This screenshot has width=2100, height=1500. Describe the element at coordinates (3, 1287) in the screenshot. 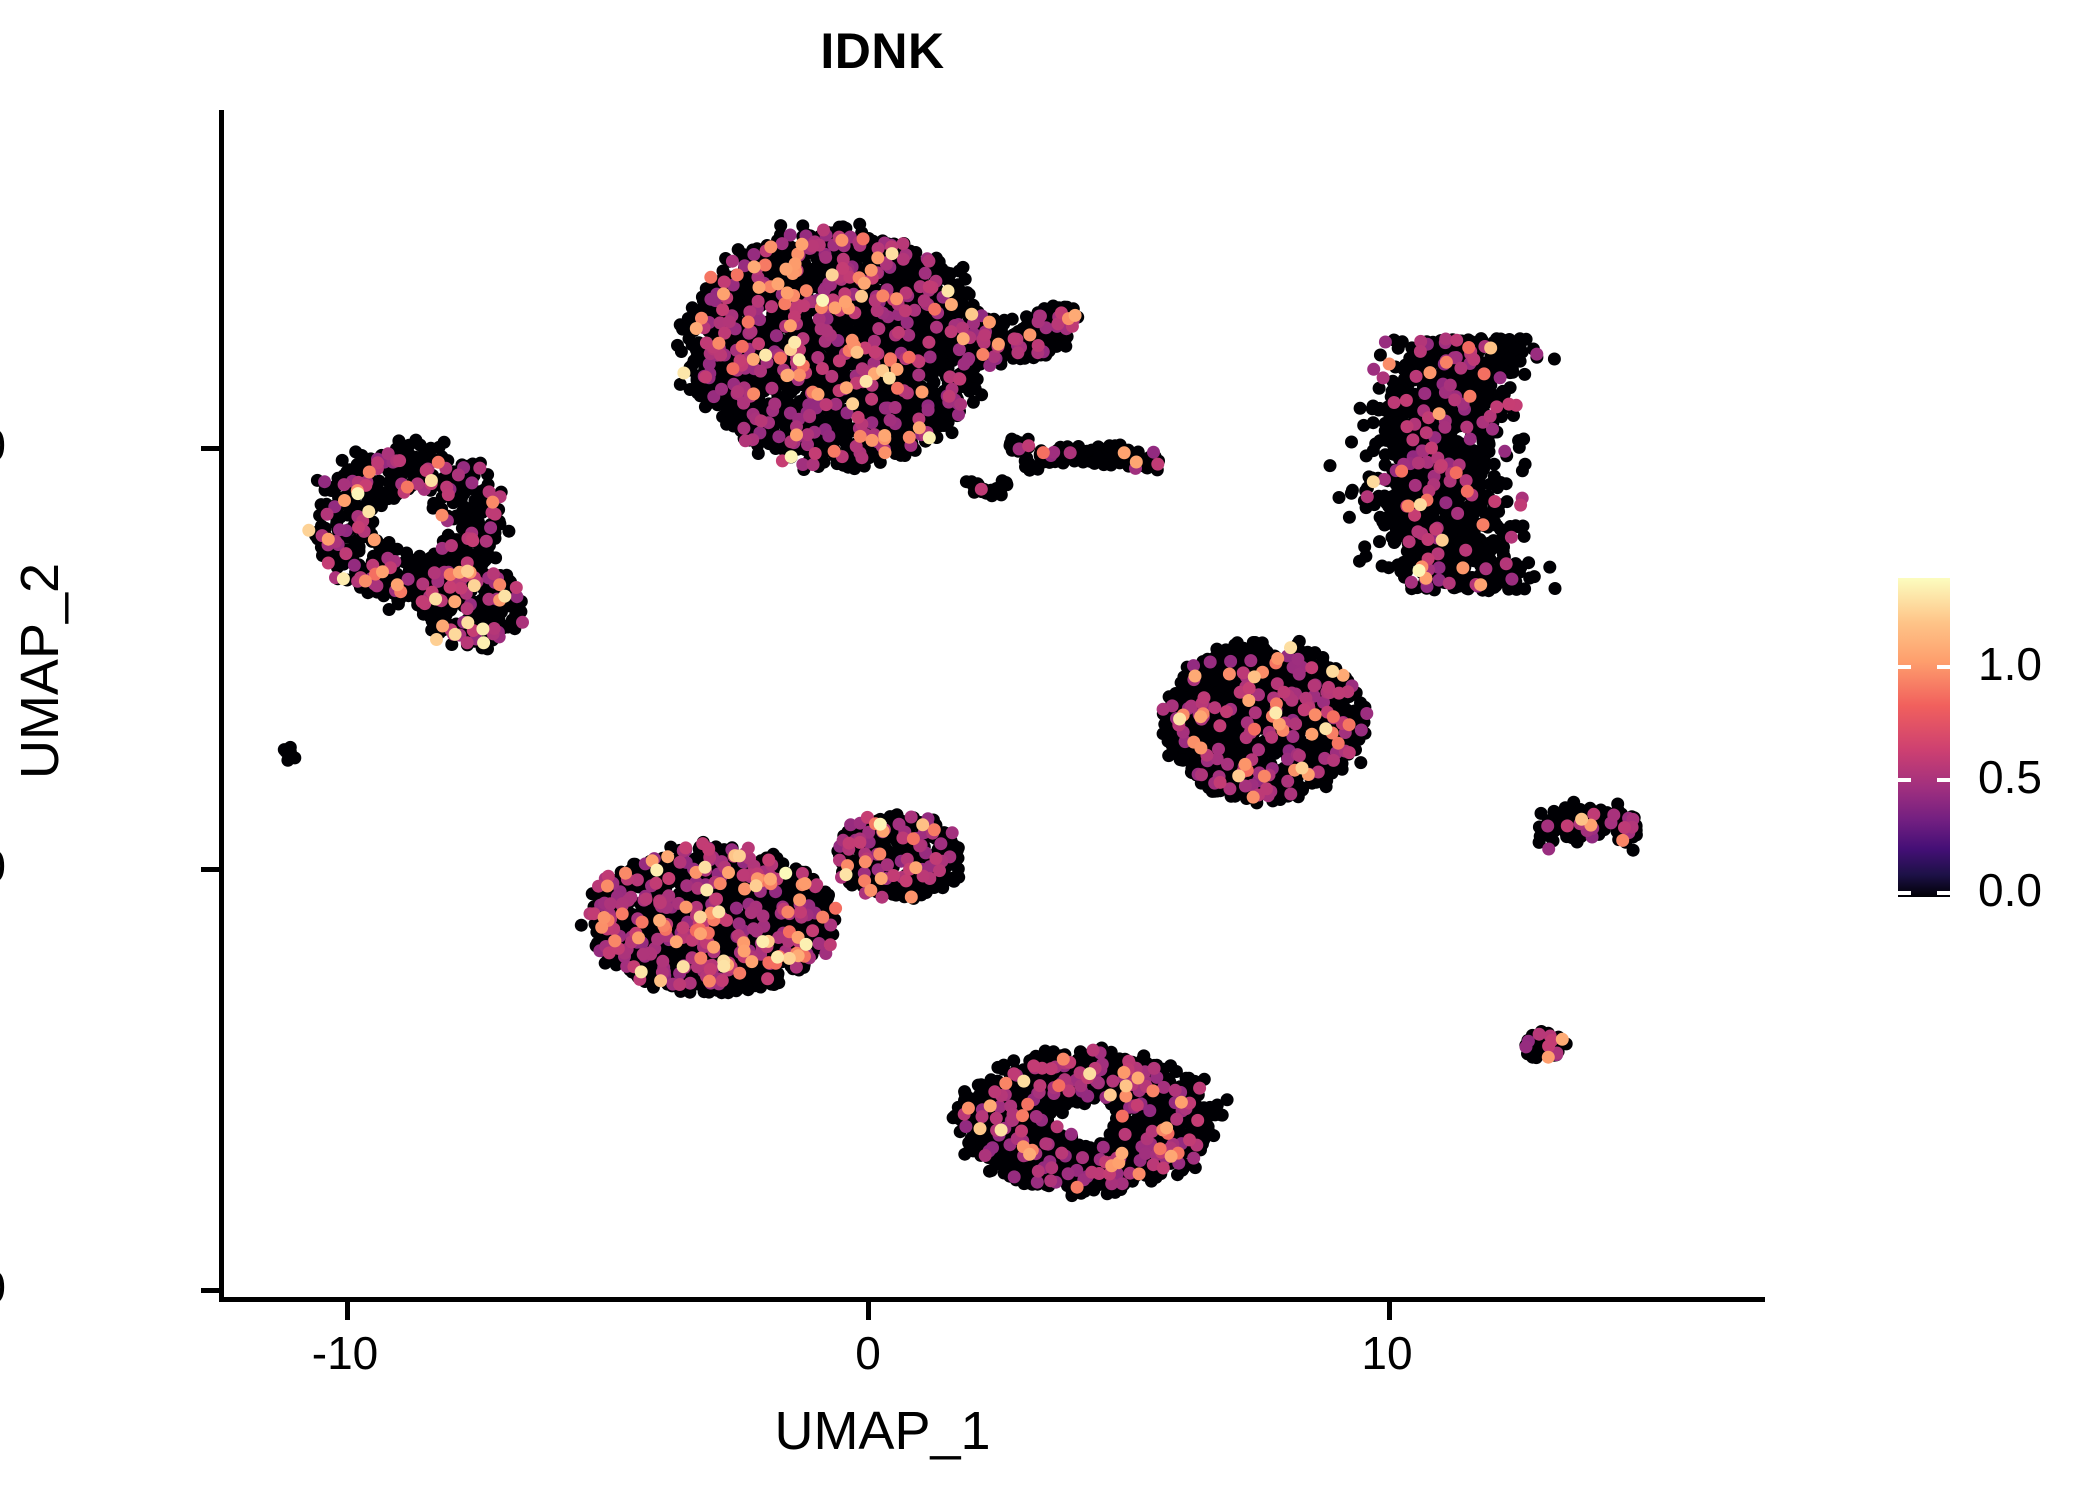

I see `y-axis-ticklabel-neg10: -10` at that location.